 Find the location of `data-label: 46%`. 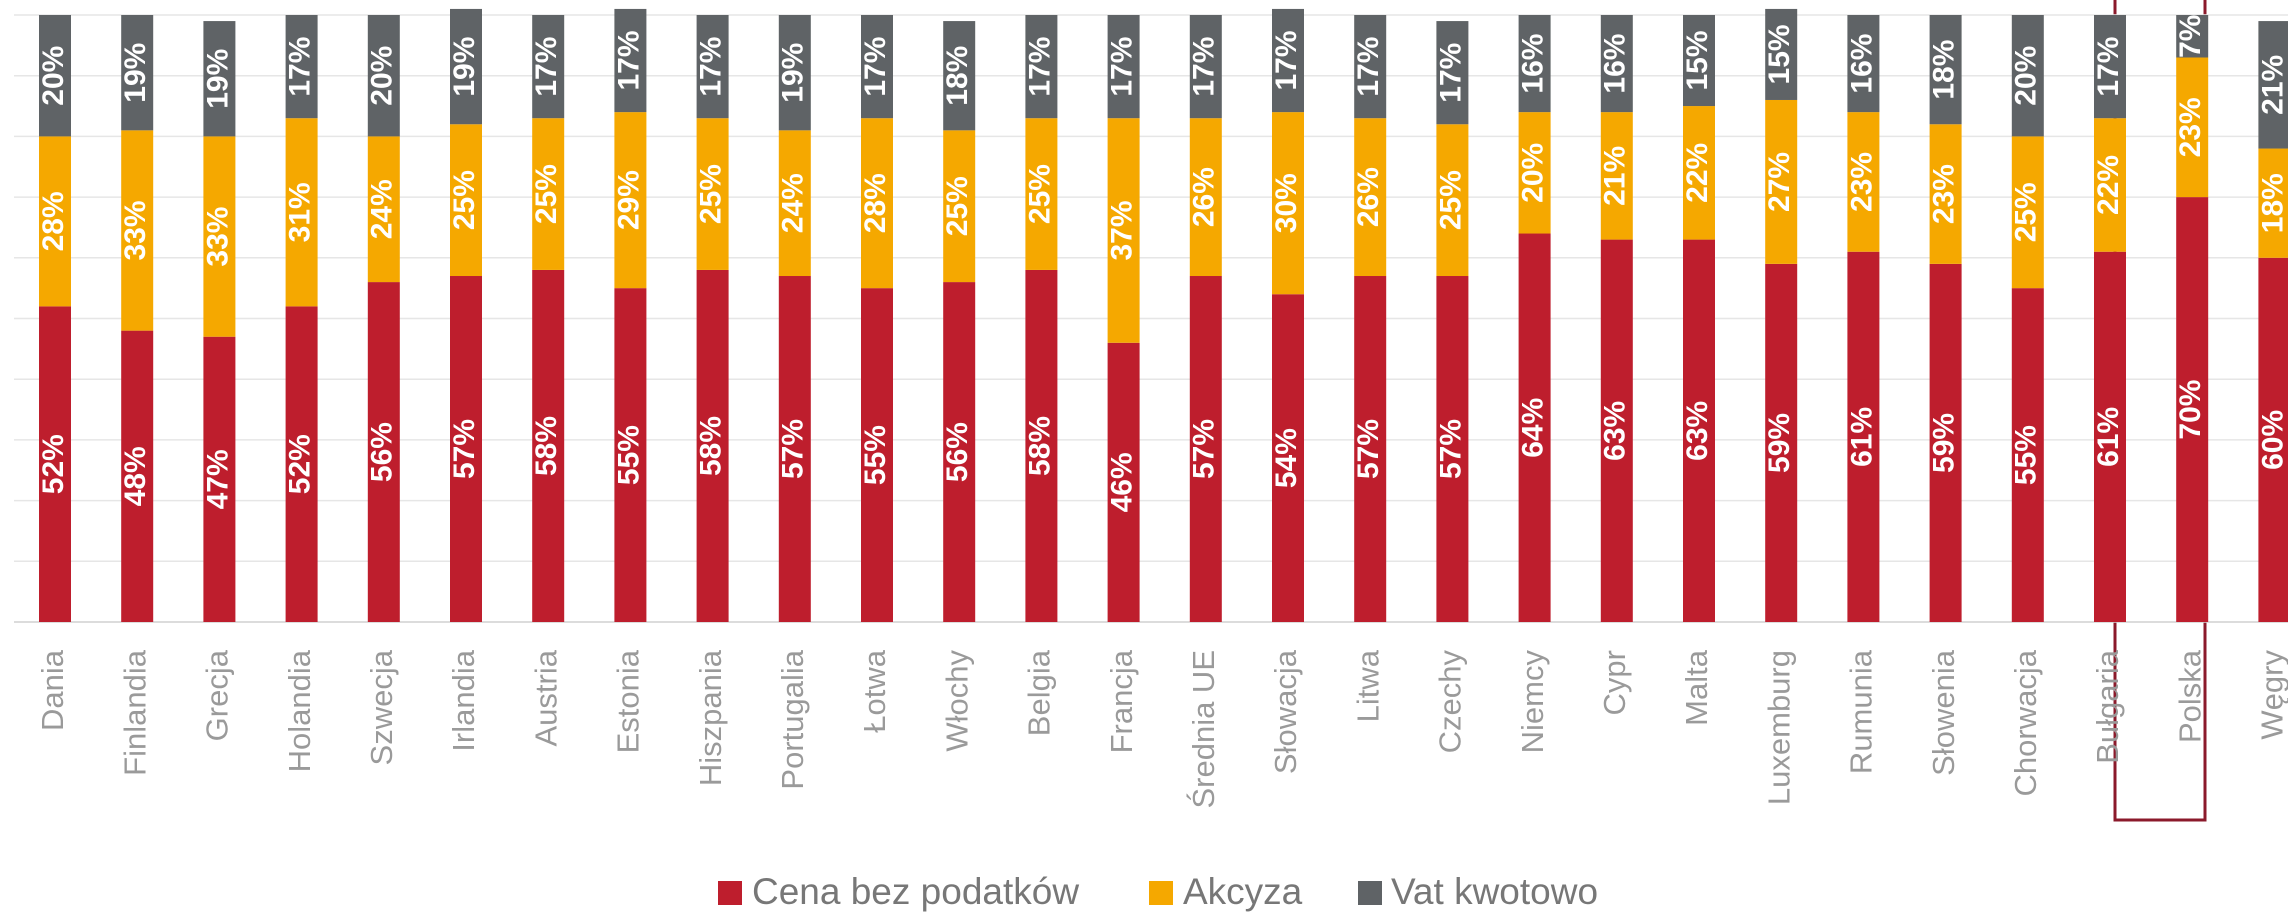

data-label: 46% is located at coordinates (1122, 482).